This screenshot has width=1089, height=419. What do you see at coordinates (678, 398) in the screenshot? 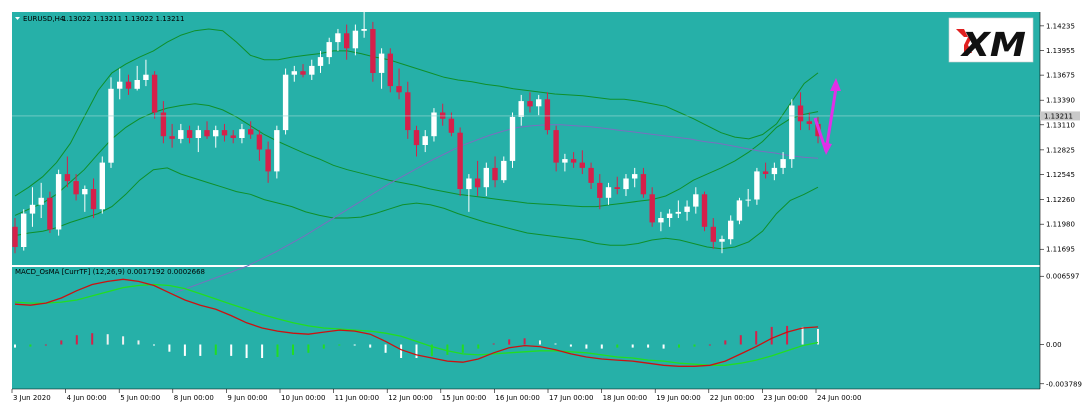
I see `time-tick-label: 19 Jun 00:00` at bounding box center [678, 398].